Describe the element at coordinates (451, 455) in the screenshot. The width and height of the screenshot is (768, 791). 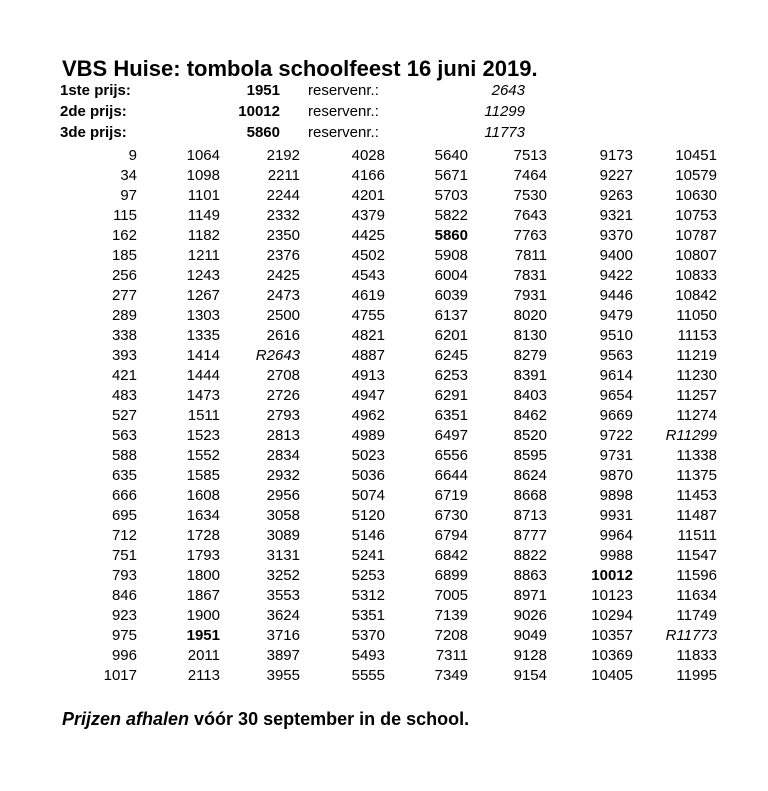
I see `number-cell: 6556` at that location.